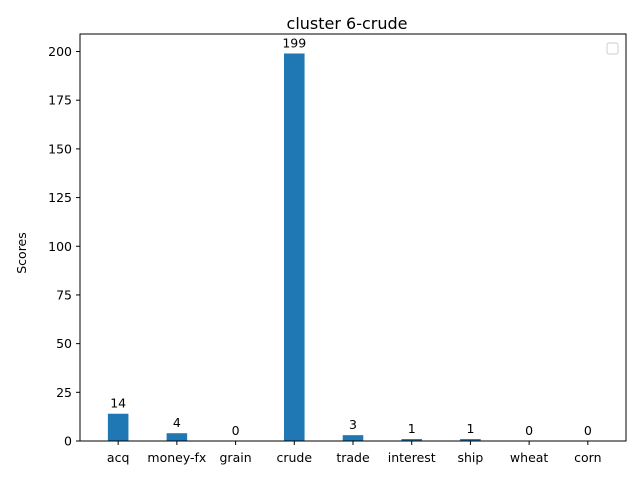 The height and width of the screenshot is (480, 640). Describe the element at coordinates (294, 247) in the screenshot. I see `bar-crude` at that location.